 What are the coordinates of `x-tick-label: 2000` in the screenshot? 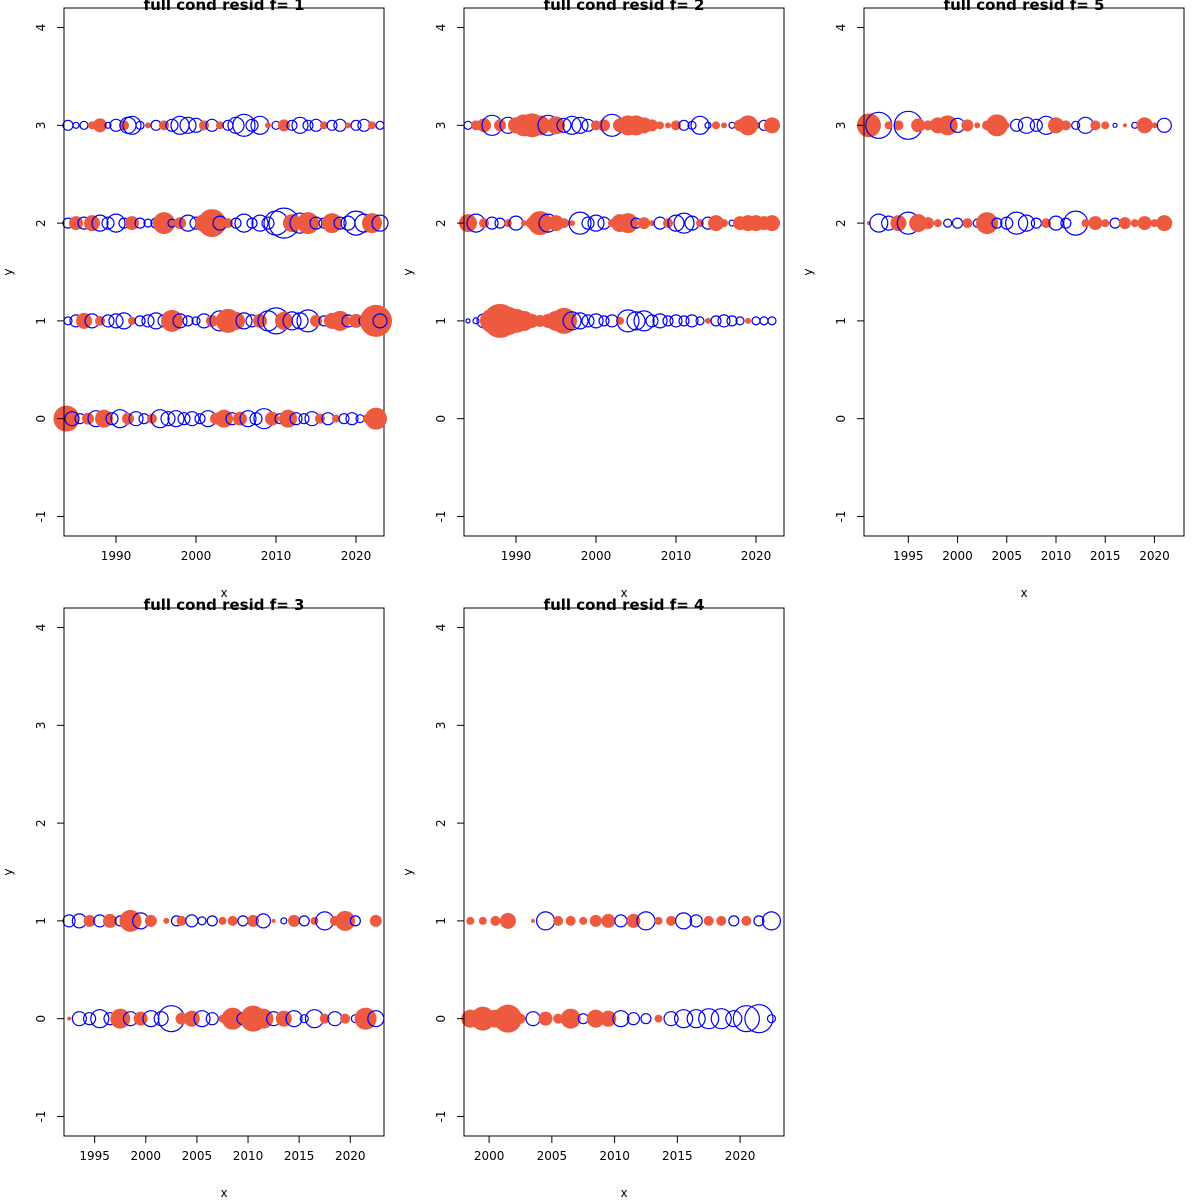 It's located at (146, 1156).